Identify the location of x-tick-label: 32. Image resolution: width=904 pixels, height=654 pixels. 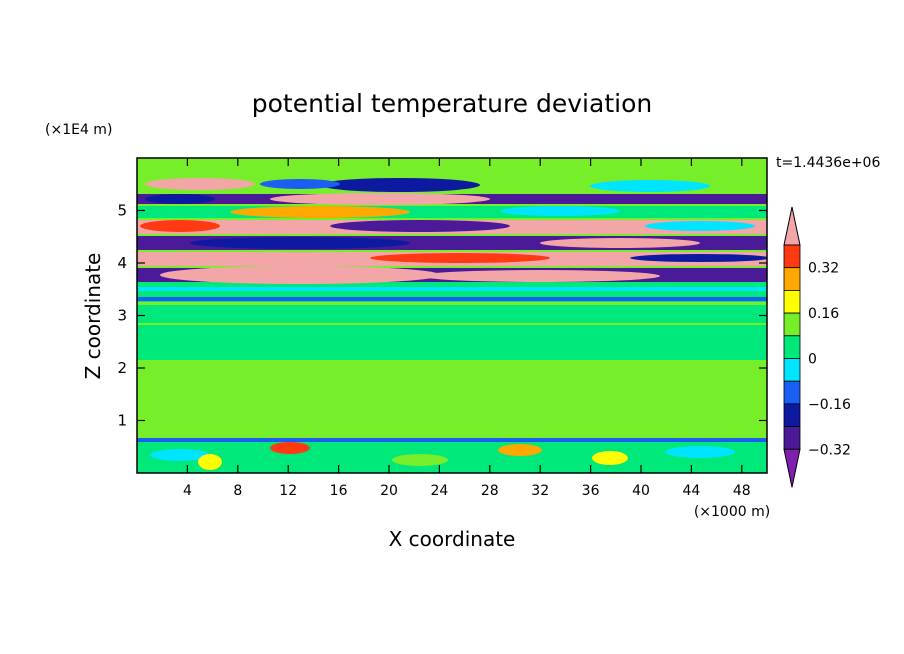
(540, 491).